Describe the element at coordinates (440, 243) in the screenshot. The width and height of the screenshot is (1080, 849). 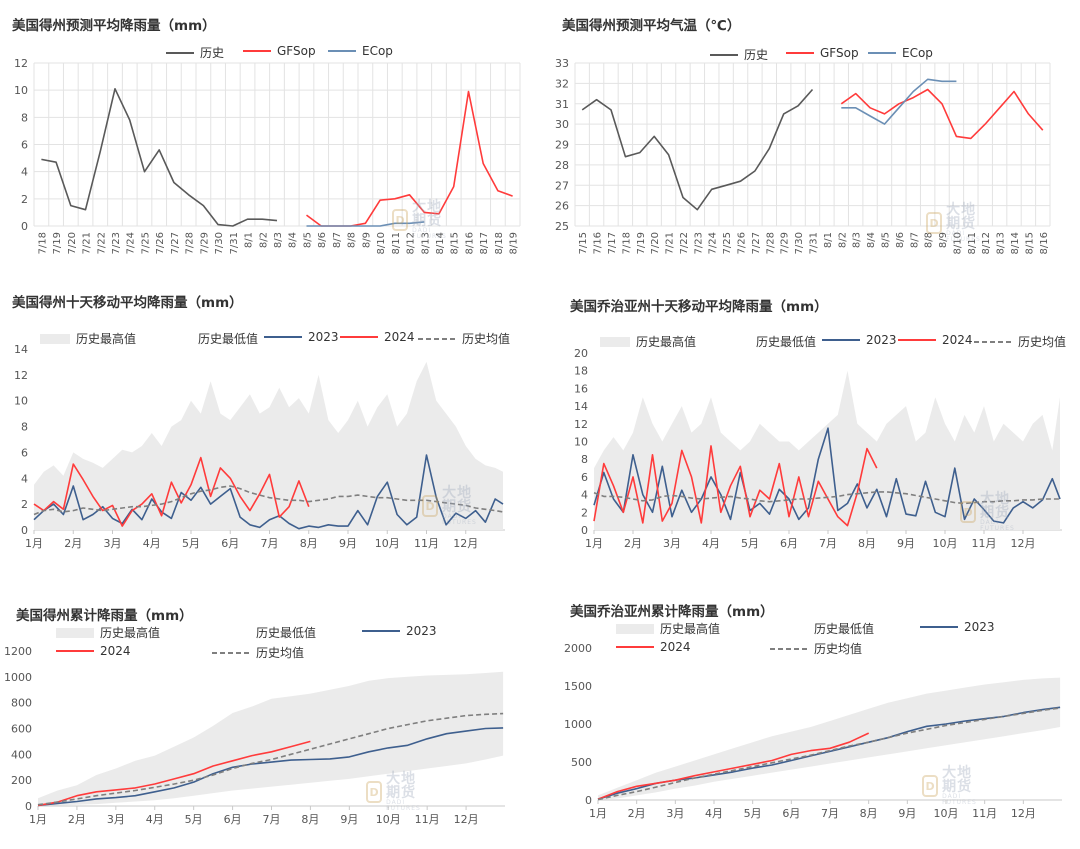
I see `x-tick-label: 8/14` at that location.